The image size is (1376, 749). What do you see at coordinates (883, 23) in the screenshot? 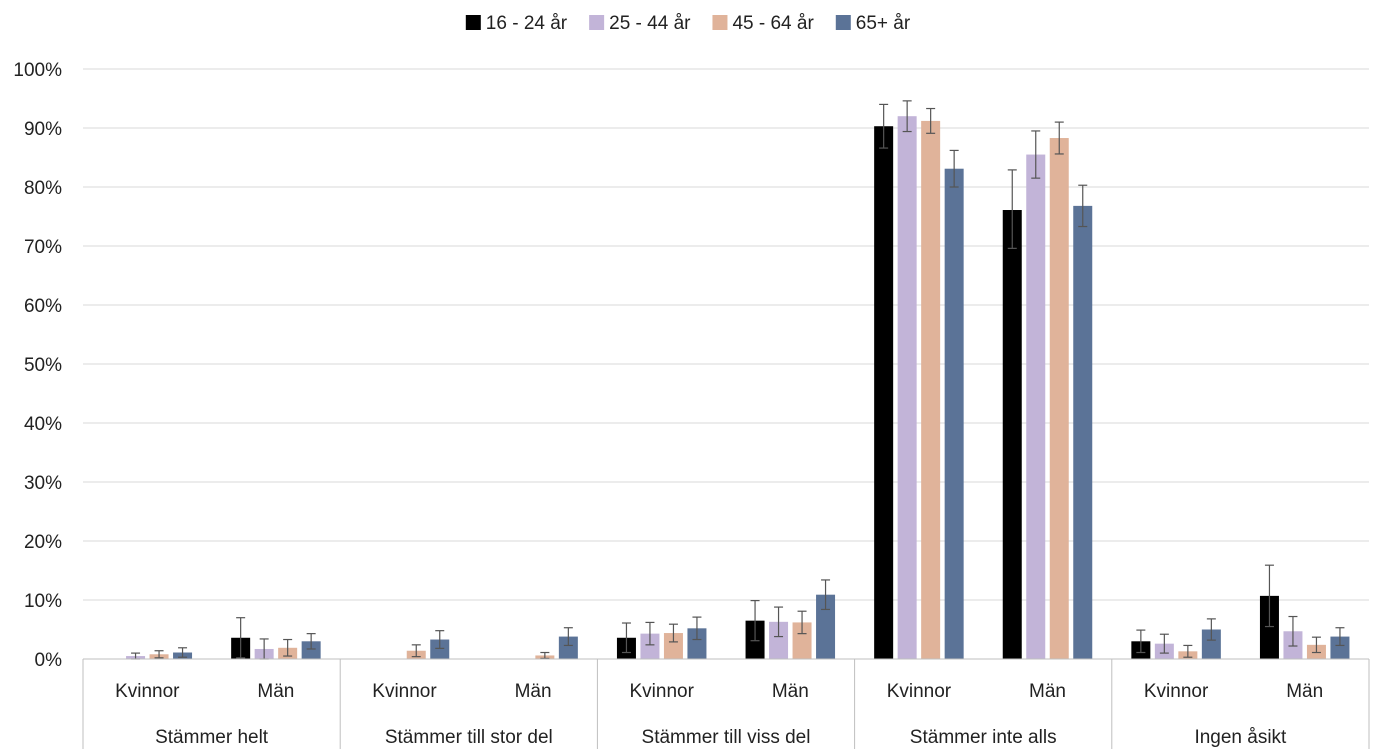
I see `legend-label: 65+ år` at bounding box center [883, 23].